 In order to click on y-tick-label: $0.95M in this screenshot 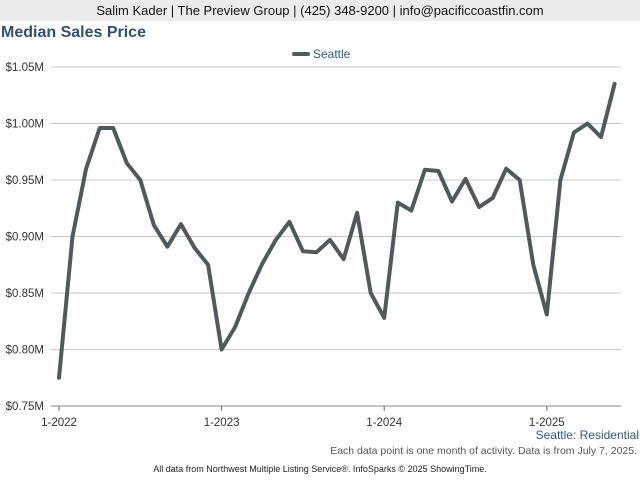, I will do `click(25, 181)`.